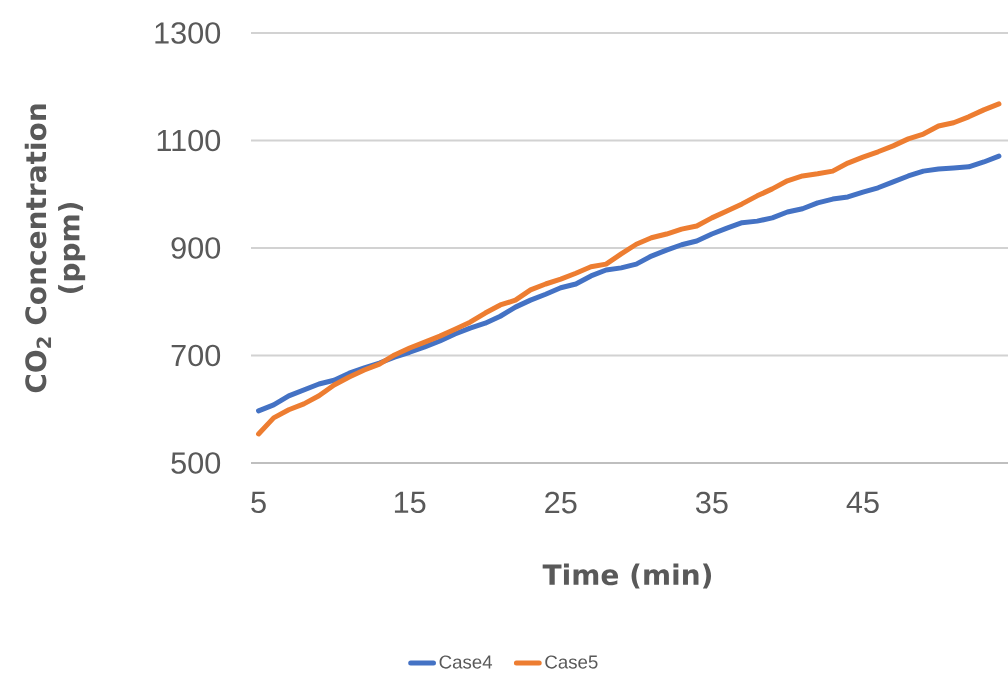  Describe the element at coordinates (258, 502) in the screenshot. I see `x-tick-label: 5` at that location.